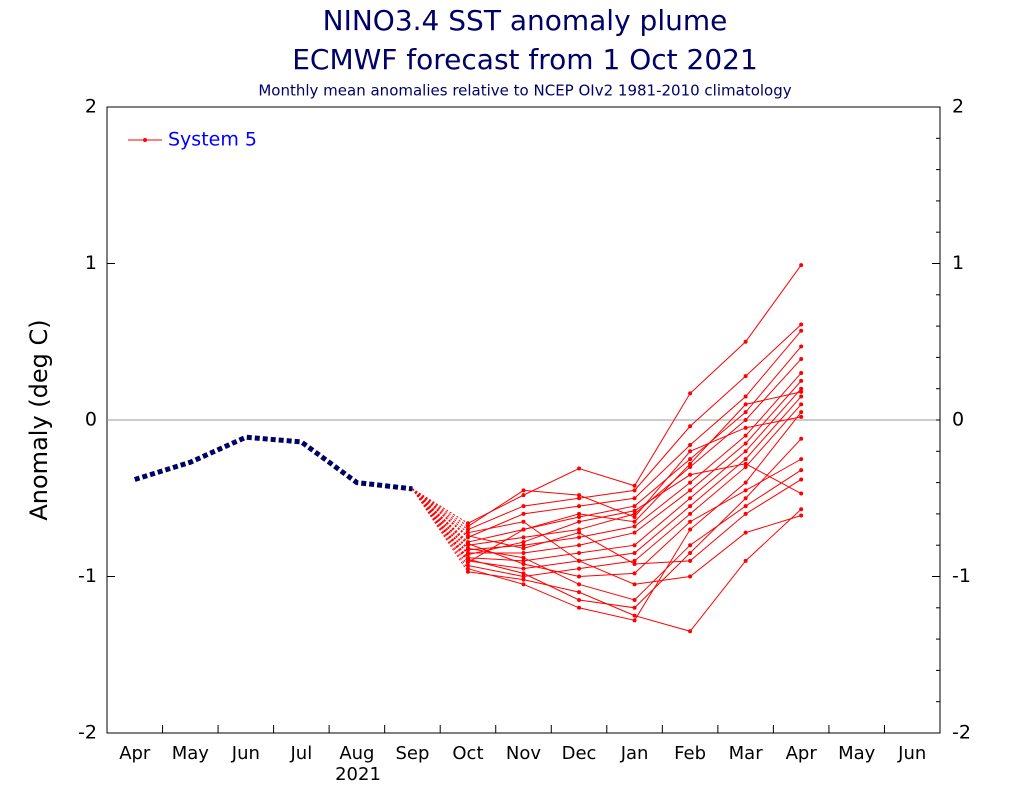  Describe the element at coordinates (39, 419) in the screenshot. I see `y-axis-label: Anomaly (deg C)` at that location.